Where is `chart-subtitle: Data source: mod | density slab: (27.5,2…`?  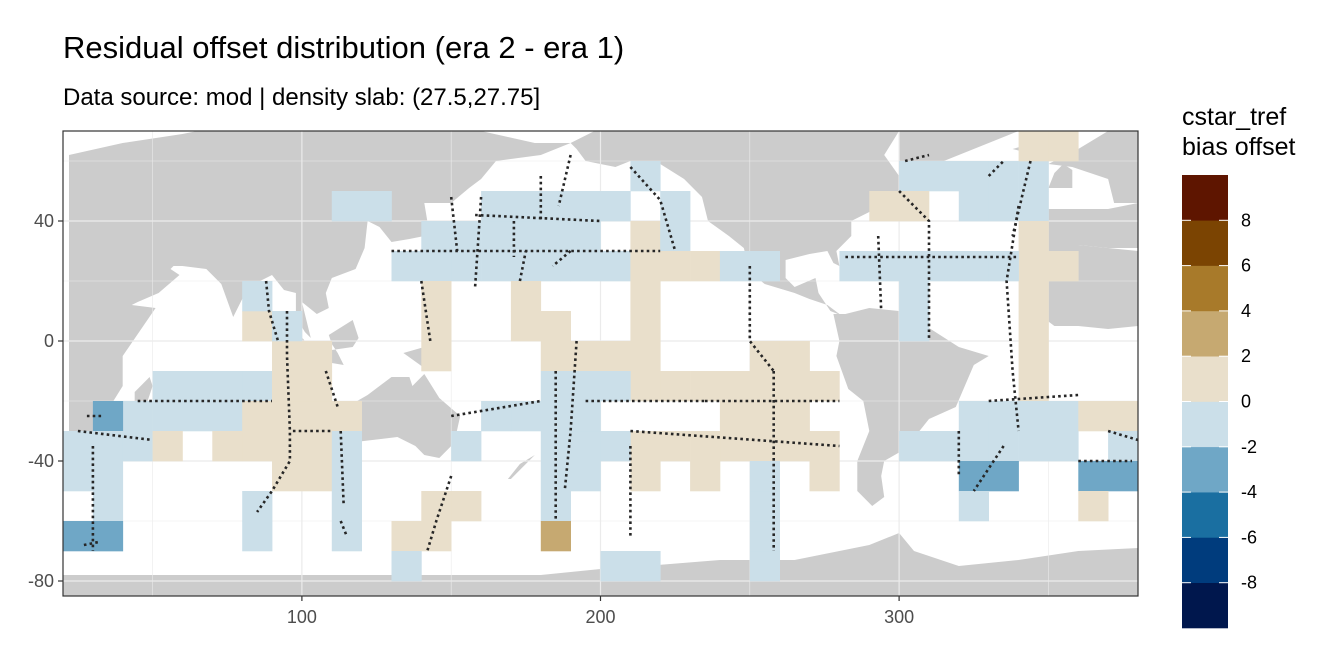
chart-subtitle: Data source: mod | density slab: (27.5,2… is located at coordinates (302, 97).